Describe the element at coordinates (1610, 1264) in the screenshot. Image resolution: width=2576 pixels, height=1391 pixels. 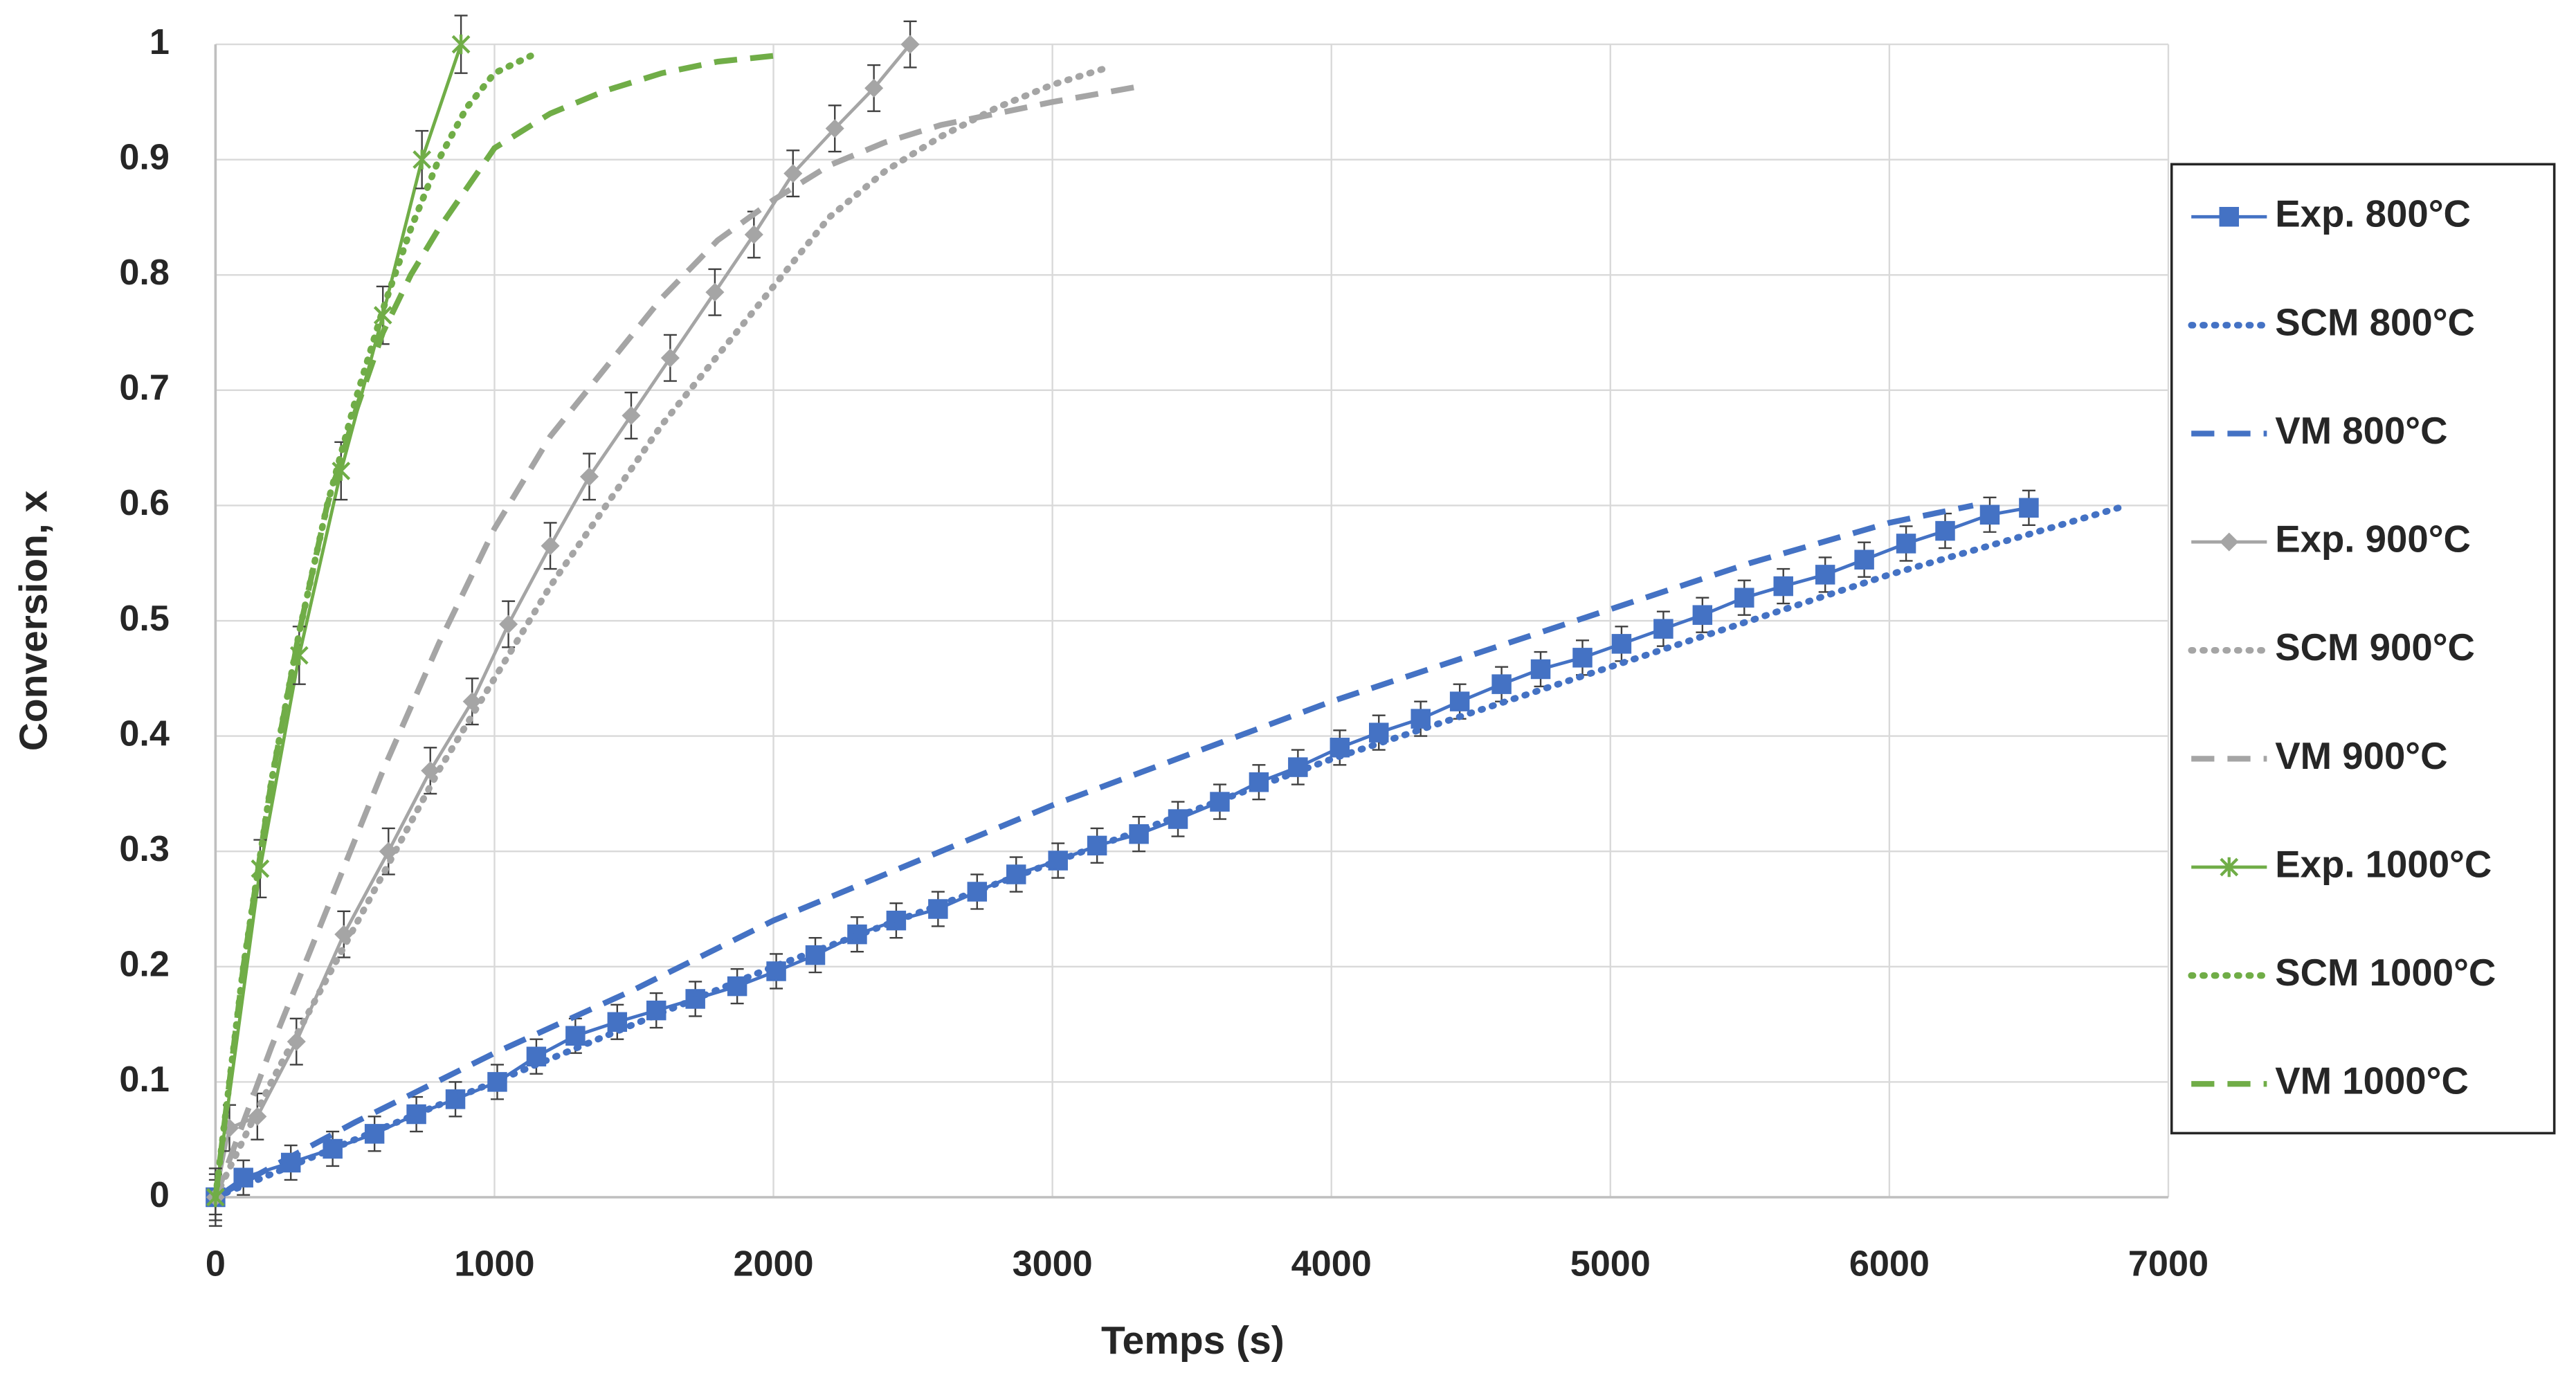
I see `x-tick-label: 5000` at that location.